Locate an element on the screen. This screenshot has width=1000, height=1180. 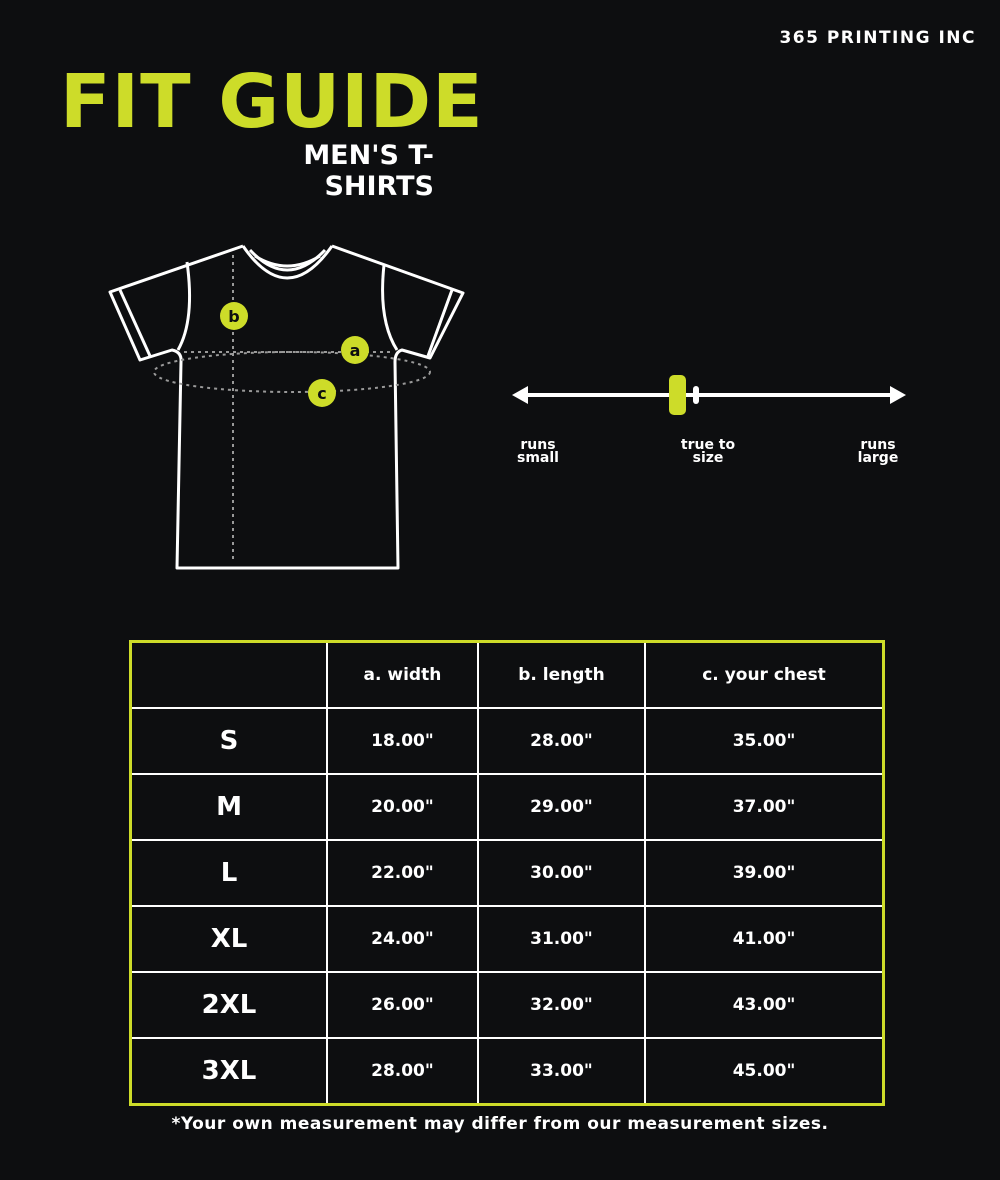
size-cell: 2XL is located at coordinates (228, 1005).